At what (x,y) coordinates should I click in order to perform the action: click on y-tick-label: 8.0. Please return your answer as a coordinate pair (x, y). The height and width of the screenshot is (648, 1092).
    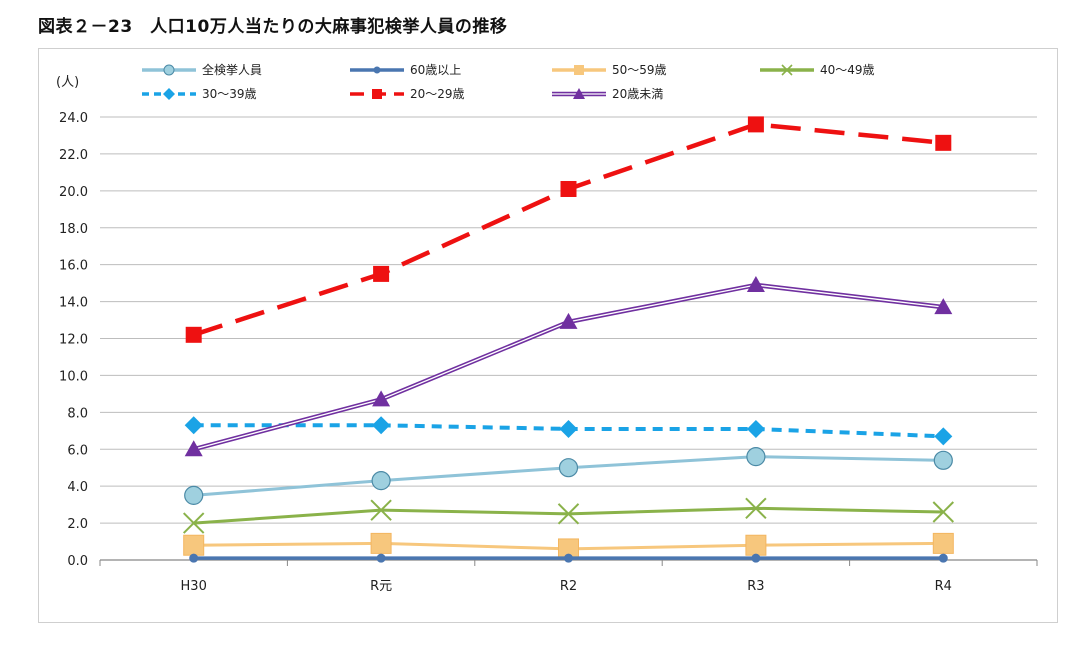
    Looking at the image, I should click on (77, 413).